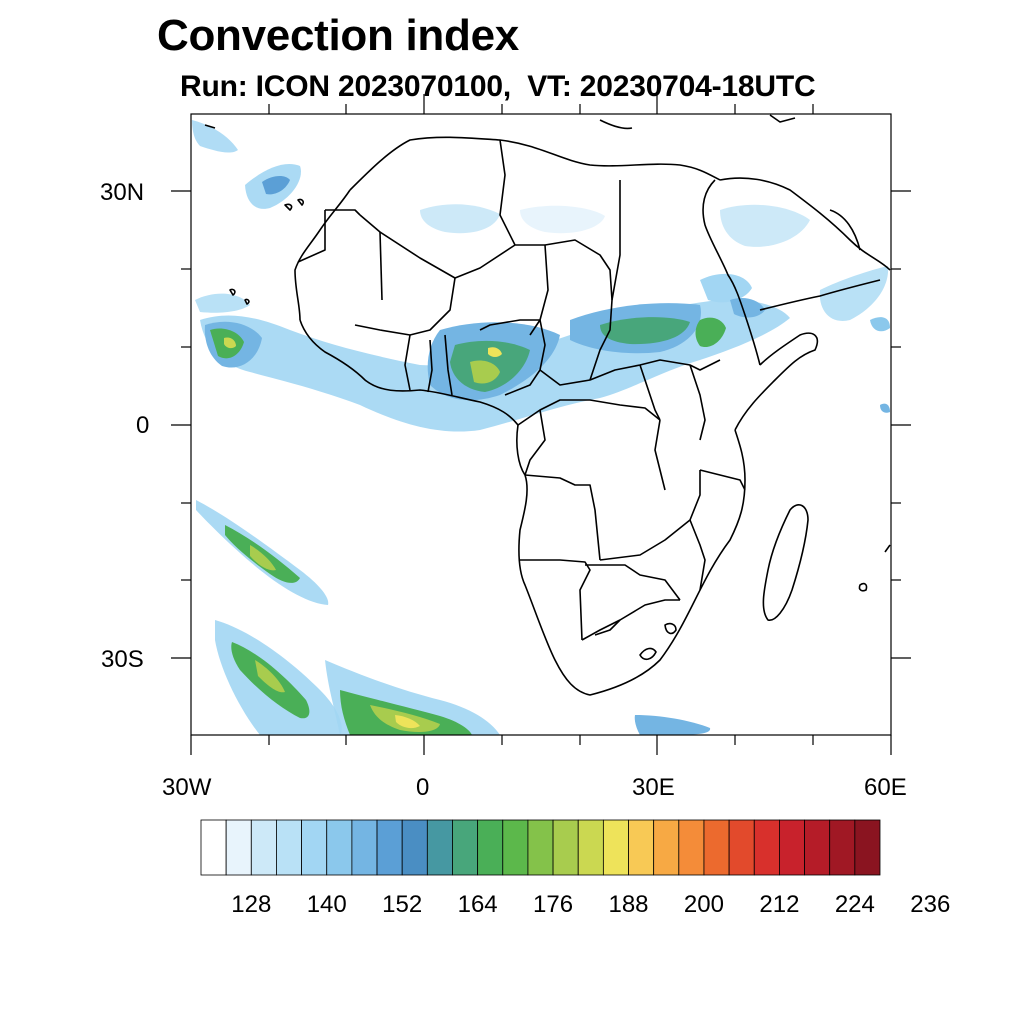 The height and width of the screenshot is (1024, 1024). Describe the element at coordinates (628, 904) in the screenshot. I see `colorbar-label: 188` at that location.